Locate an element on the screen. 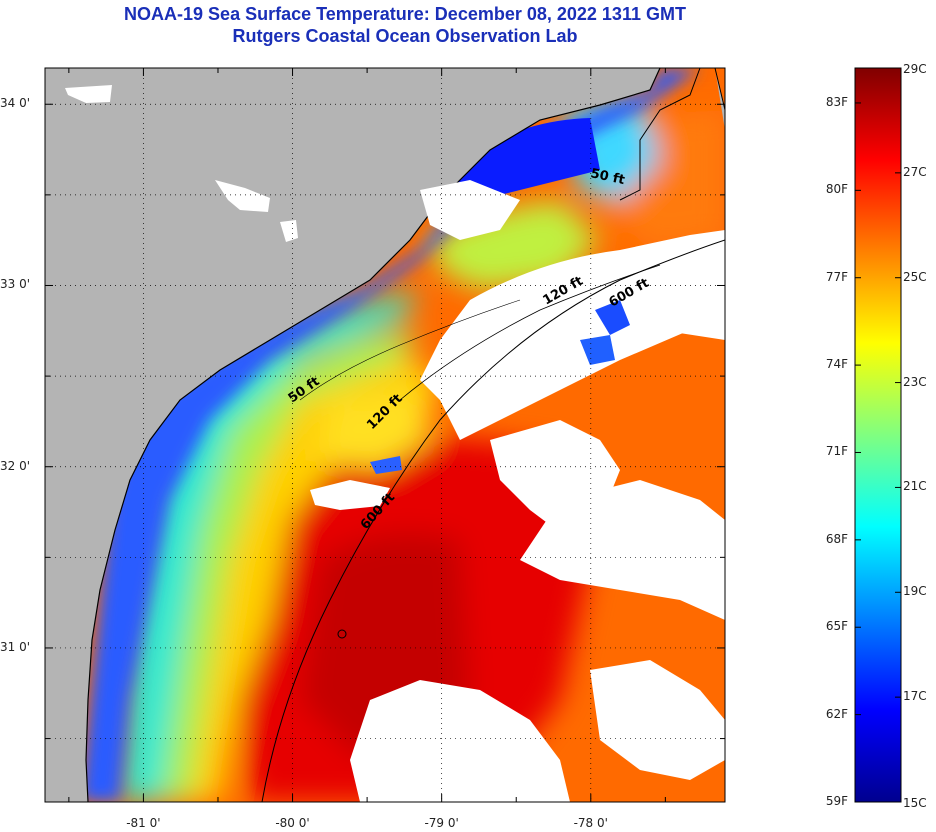 Image resolution: width=936 pixels, height=832 pixels. colorbar-label-fahrenheit: 62F is located at coordinates (836, 713).